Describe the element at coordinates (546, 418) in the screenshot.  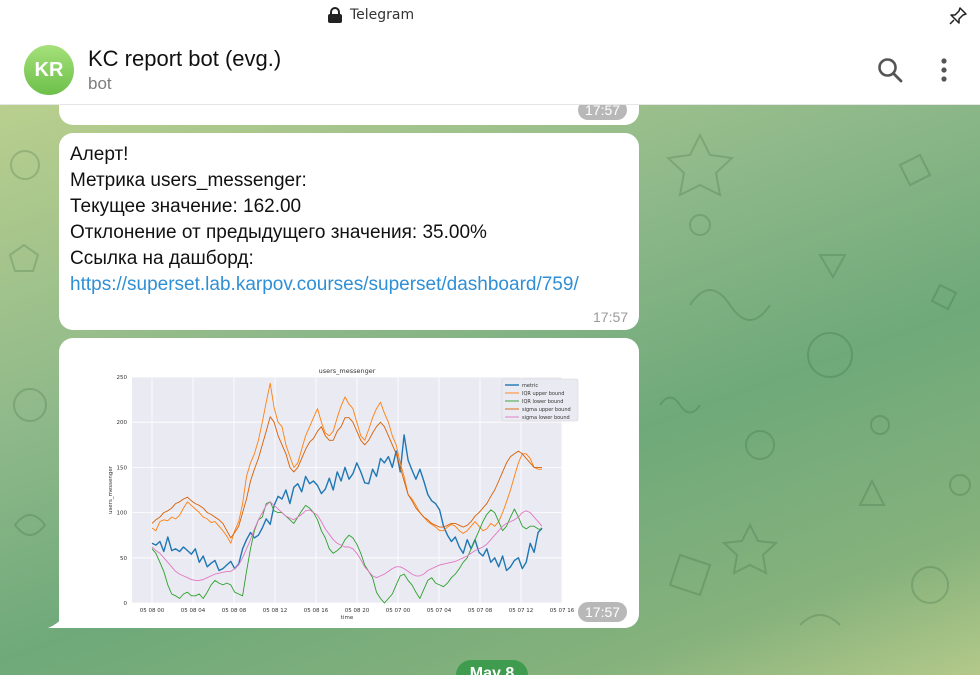
I see `legend-label: sigma lower bound` at that location.